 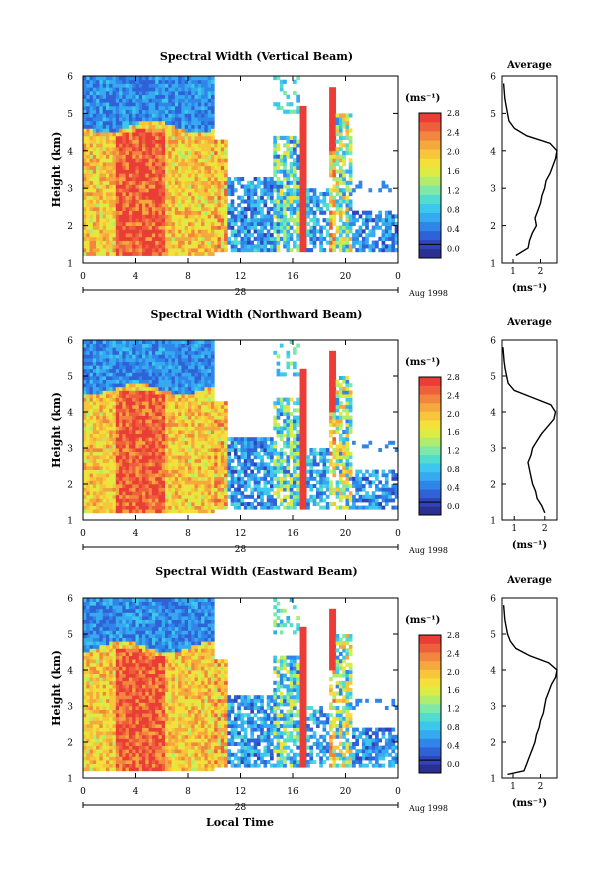 What do you see at coordinates (493, 152) in the screenshot?
I see `average-y-tick-label: 4` at bounding box center [493, 152].